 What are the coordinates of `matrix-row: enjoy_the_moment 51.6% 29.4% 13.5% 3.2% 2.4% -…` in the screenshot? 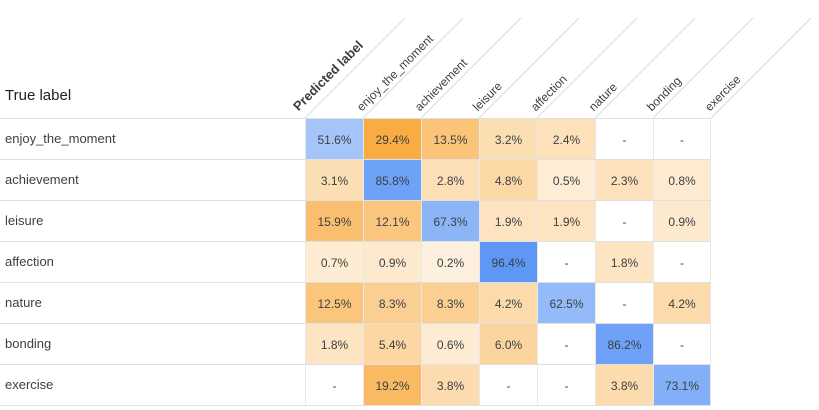 It's located at (355, 139).